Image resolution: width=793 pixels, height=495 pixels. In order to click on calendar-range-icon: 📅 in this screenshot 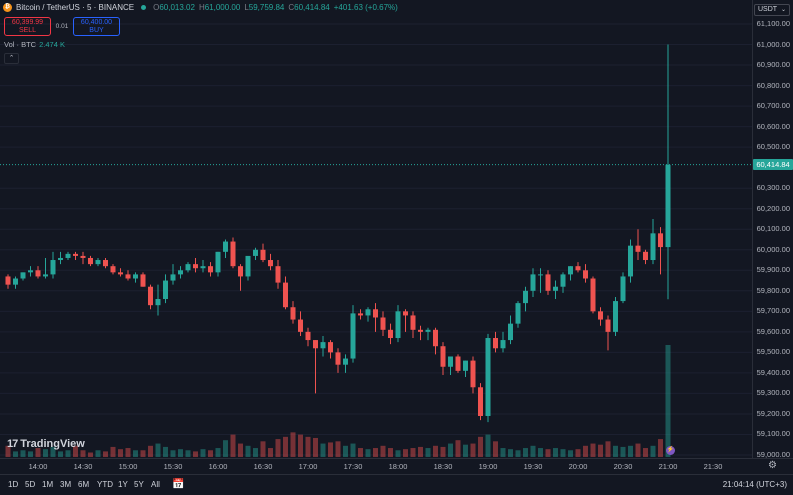, I will do `click(178, 484)`.